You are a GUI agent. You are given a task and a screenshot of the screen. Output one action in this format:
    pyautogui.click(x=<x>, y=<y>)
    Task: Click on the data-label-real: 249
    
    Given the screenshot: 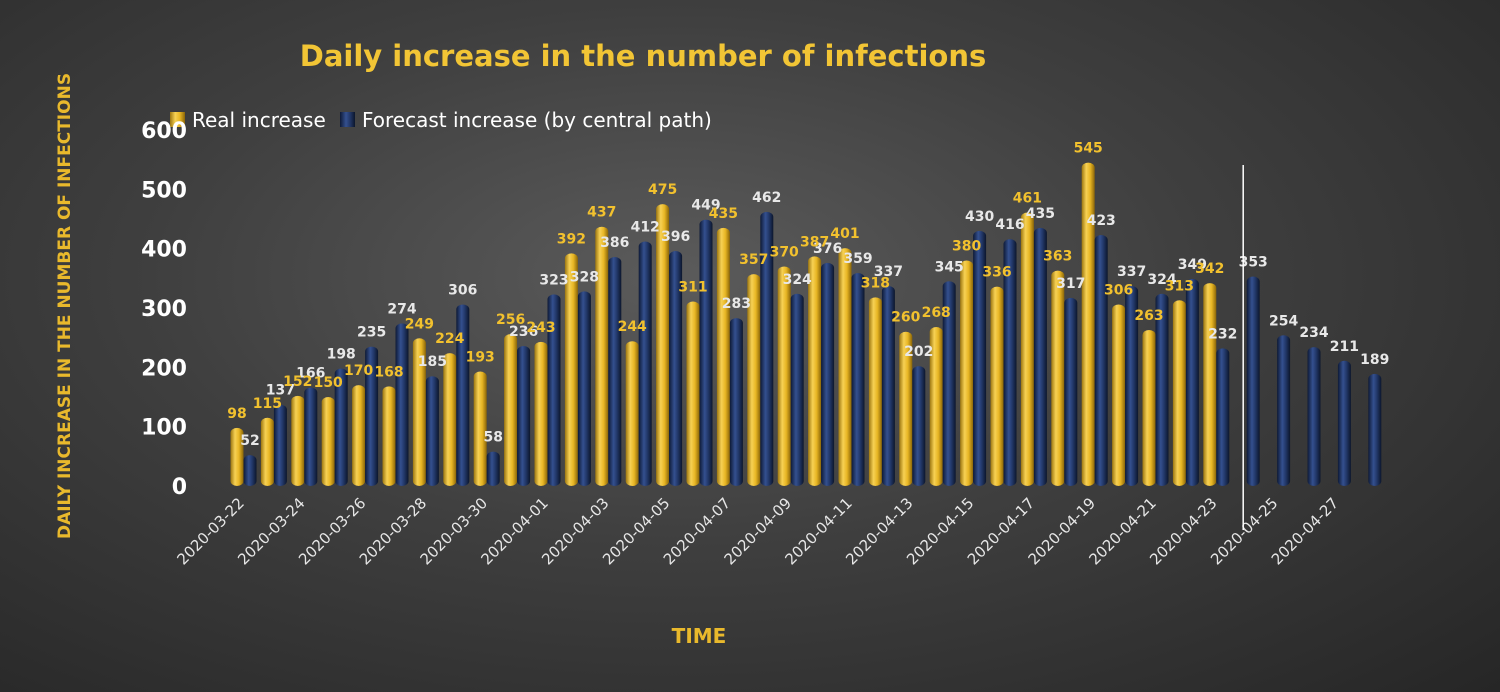 What is the action you would take?
    pyautogui.click(x=419, y=324)
    